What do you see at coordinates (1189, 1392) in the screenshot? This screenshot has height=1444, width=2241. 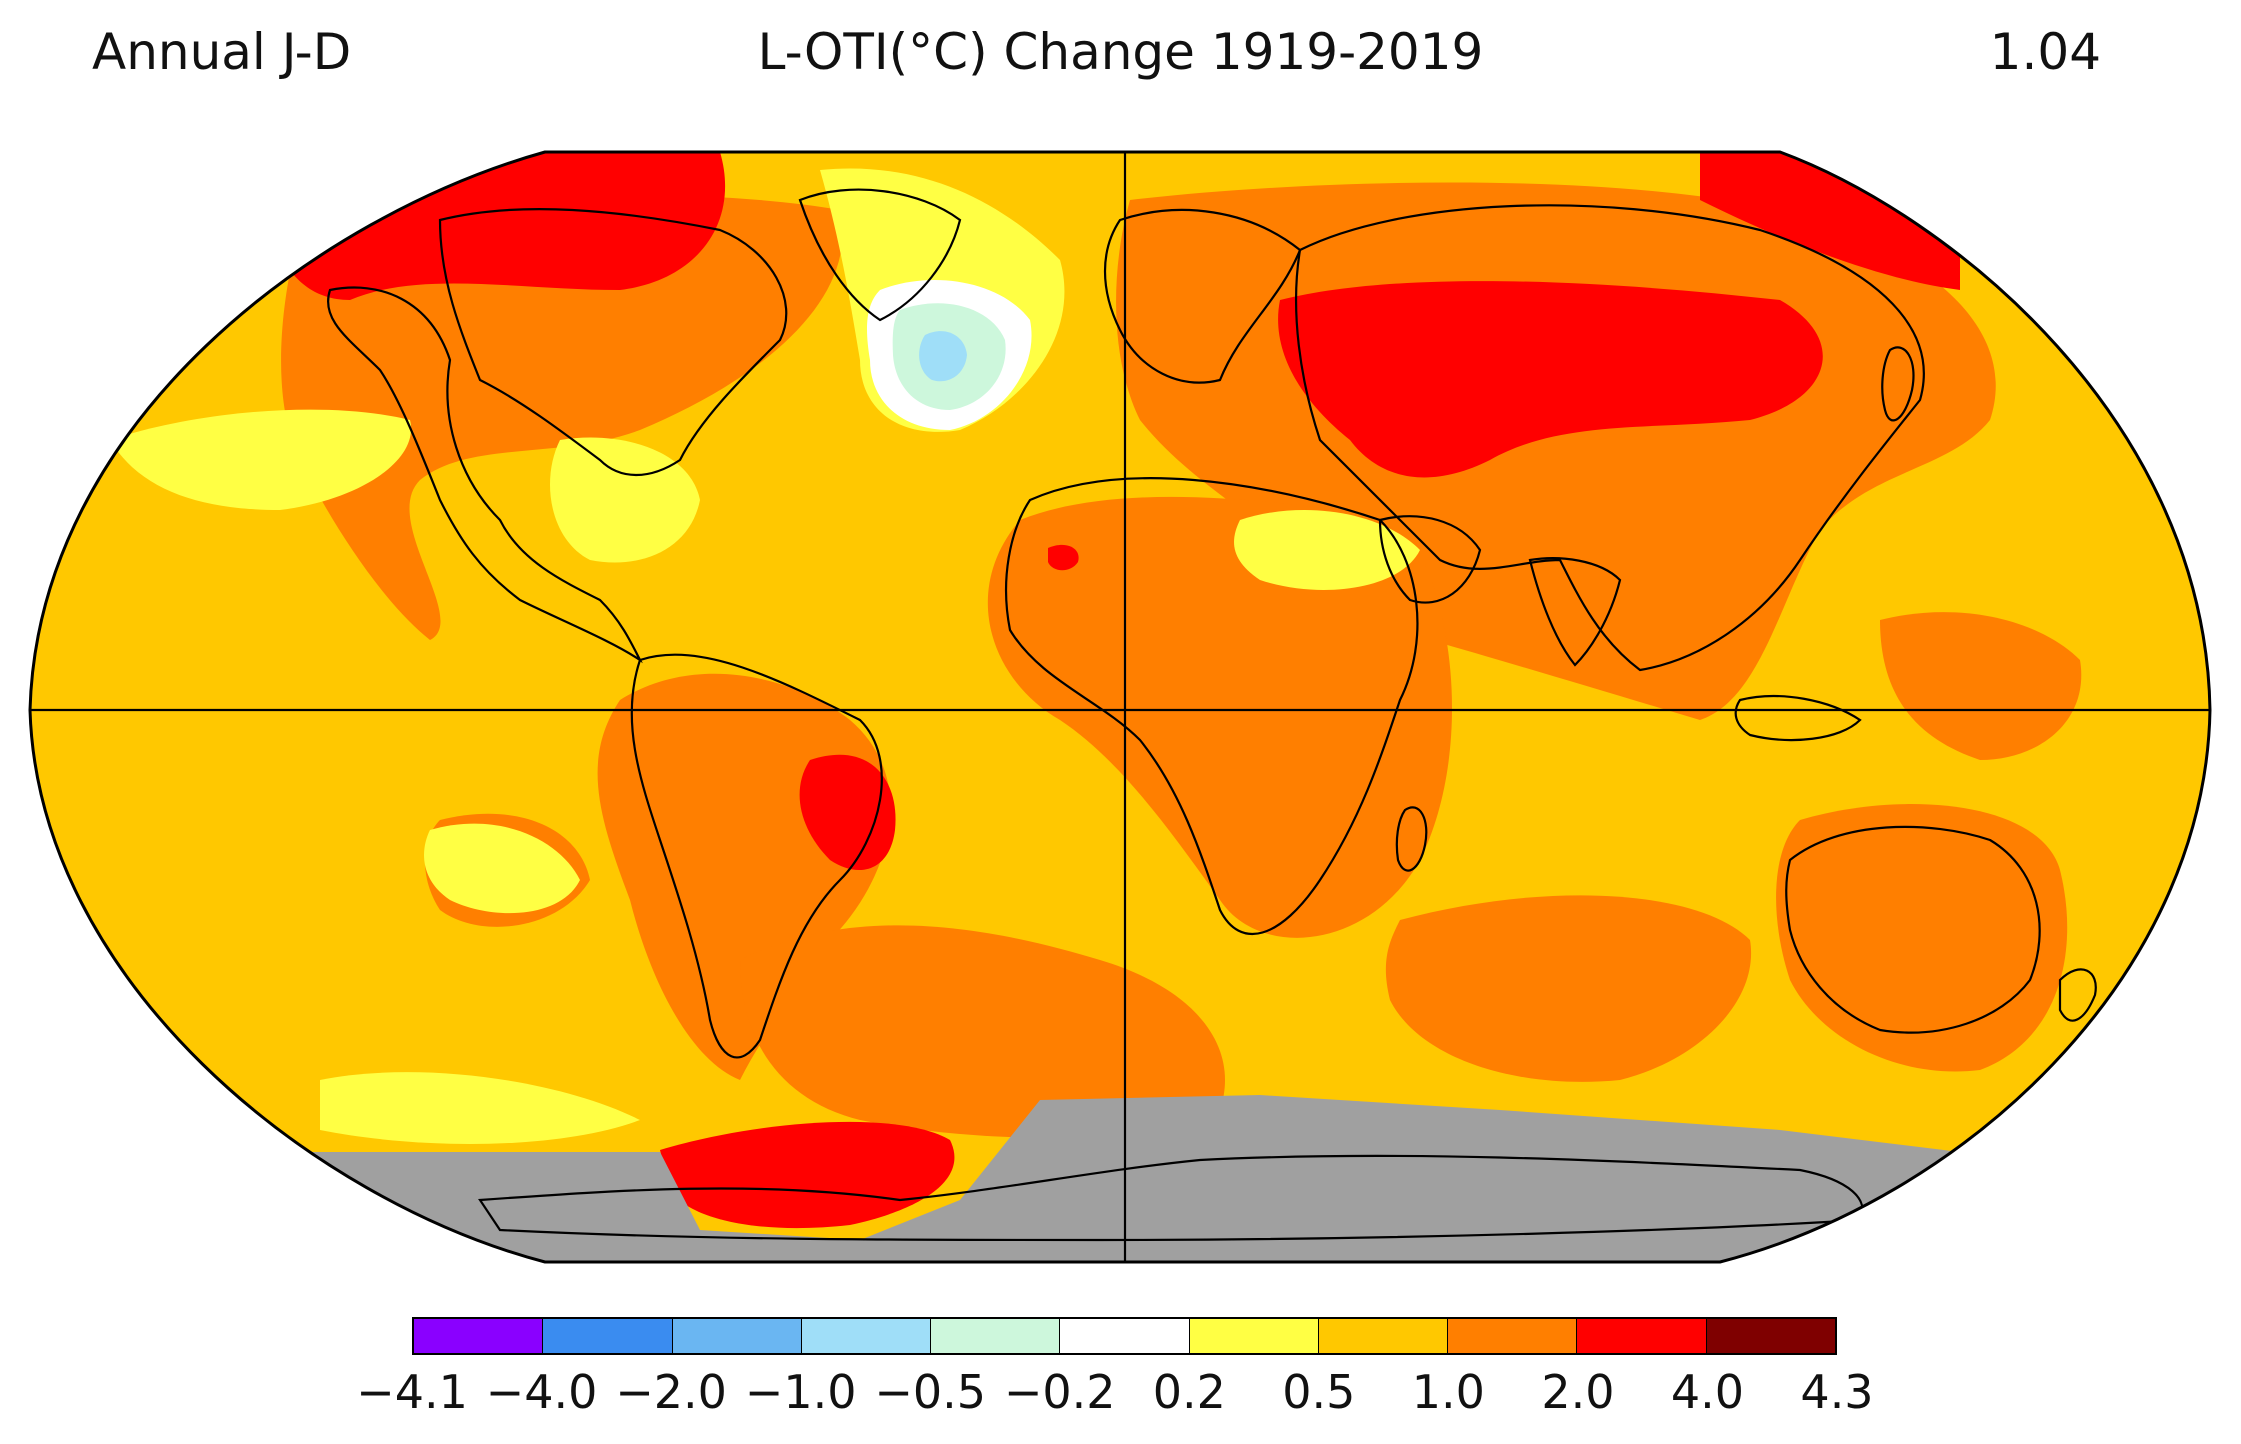 I see `color-scale-tick-label: 0.2` at bounding box center [1189, 1392].